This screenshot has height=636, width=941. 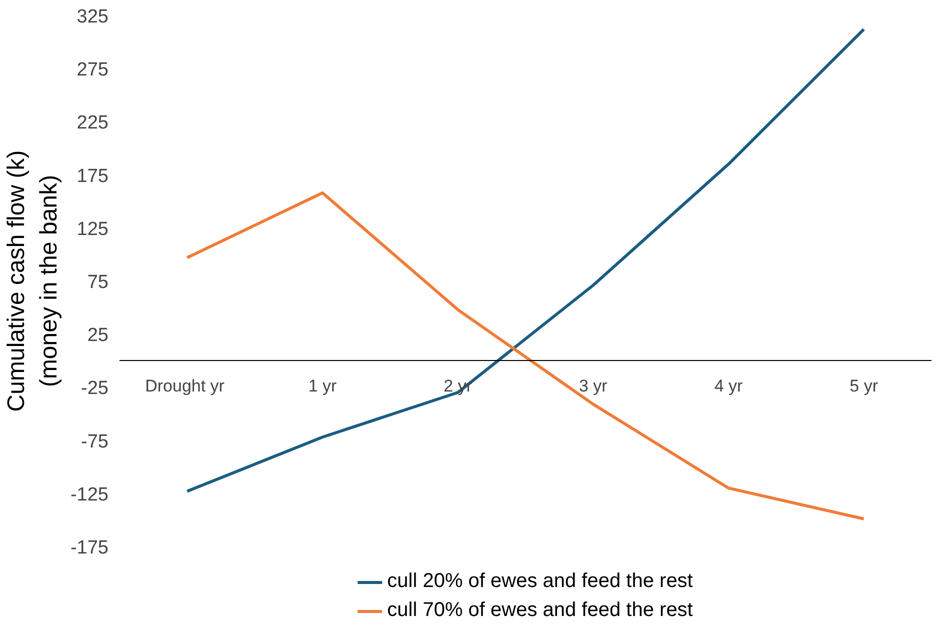 What do you see at coordinates (864, 386) in the screenshot?
I see `x-tick-label: 5 yr` at bounding box center [864, 386].